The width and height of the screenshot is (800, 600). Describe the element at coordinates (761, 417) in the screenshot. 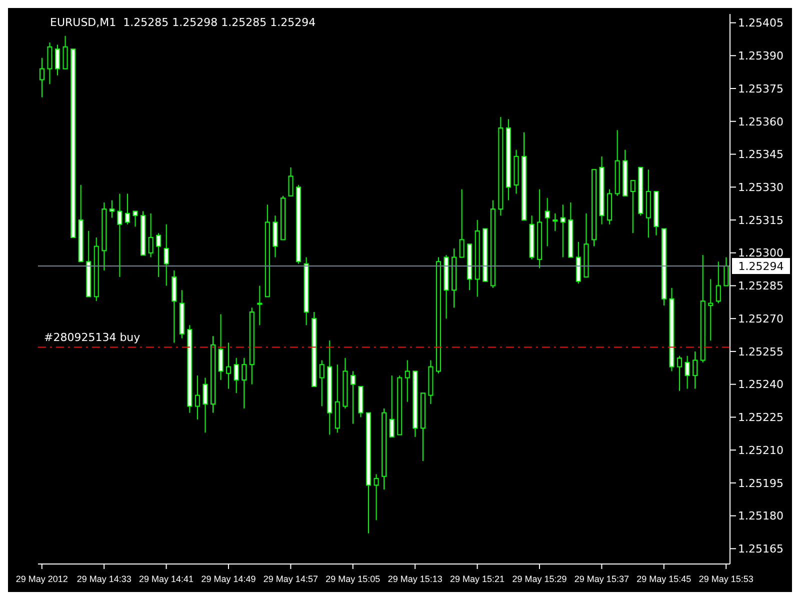

I see `y-tick-label: 1.25225` at that location.